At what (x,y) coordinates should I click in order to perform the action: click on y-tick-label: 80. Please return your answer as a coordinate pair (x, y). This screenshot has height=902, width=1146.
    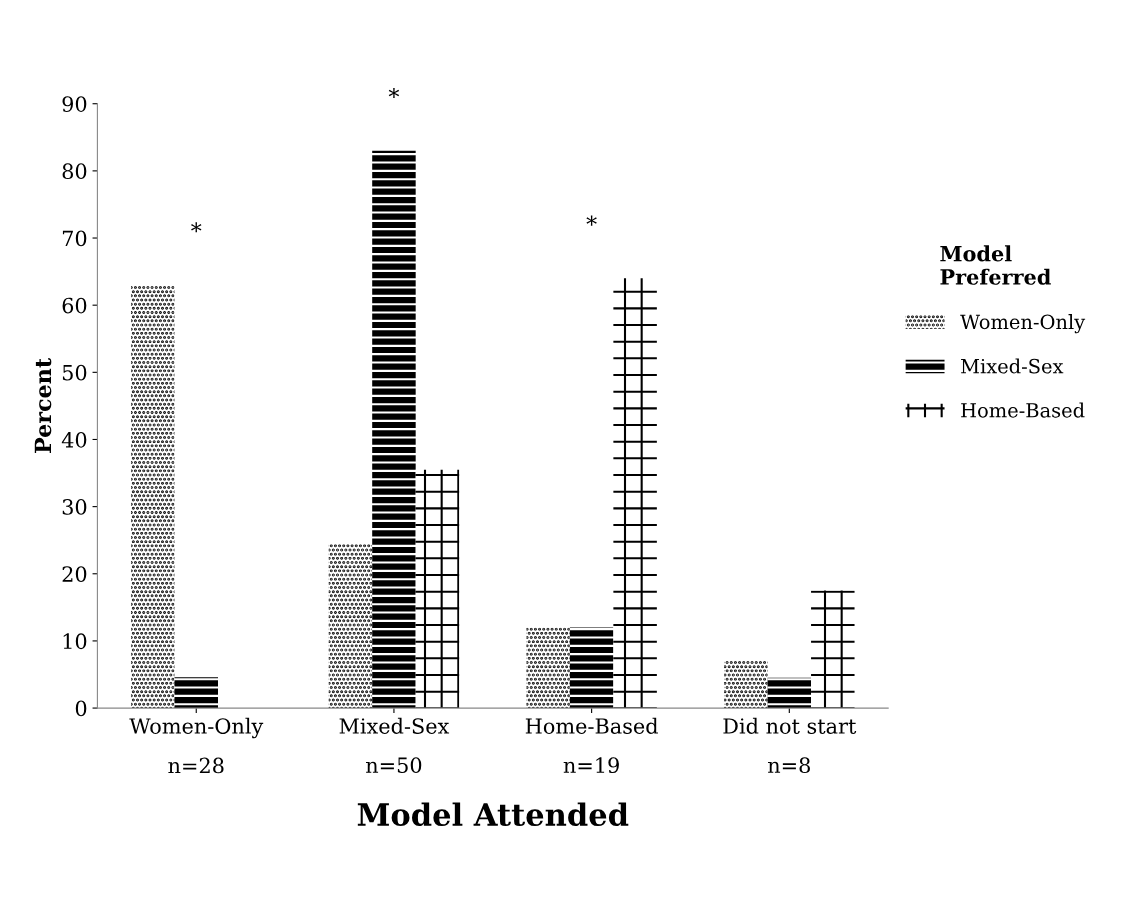
    Looking at the image, I should click on (74, 171).